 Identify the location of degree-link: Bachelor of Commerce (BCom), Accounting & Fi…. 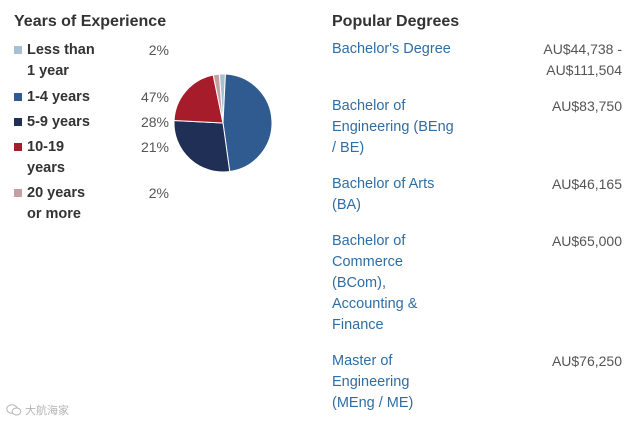
(397, 283).